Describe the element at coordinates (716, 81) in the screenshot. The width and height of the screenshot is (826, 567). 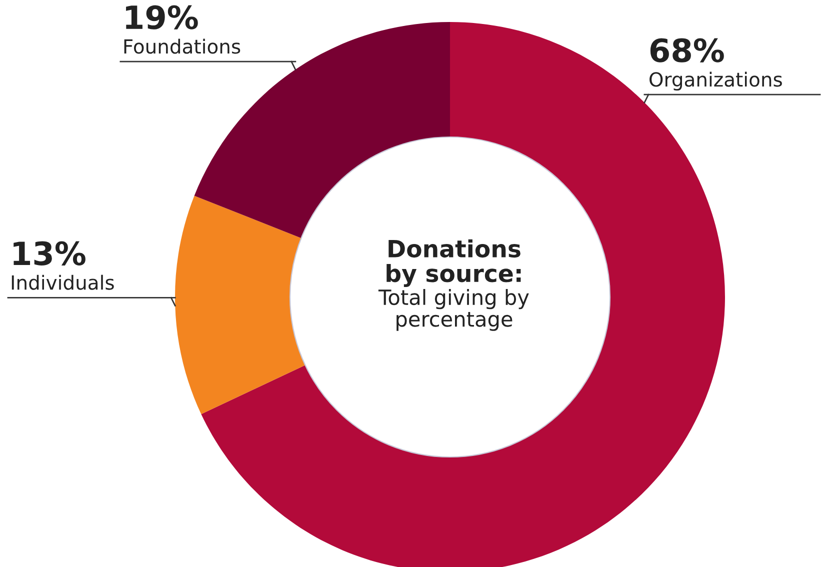
I see `slice-label: Organizations` at that location.